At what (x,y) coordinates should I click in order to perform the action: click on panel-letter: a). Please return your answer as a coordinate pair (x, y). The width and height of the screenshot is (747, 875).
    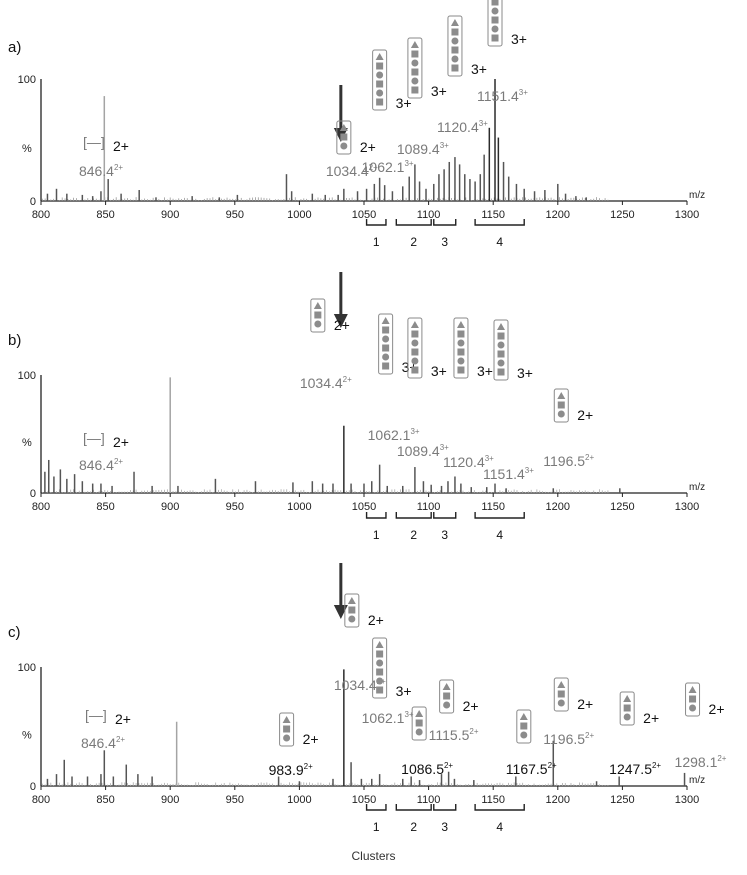
    Looking at the image, I should click on (14, 47).